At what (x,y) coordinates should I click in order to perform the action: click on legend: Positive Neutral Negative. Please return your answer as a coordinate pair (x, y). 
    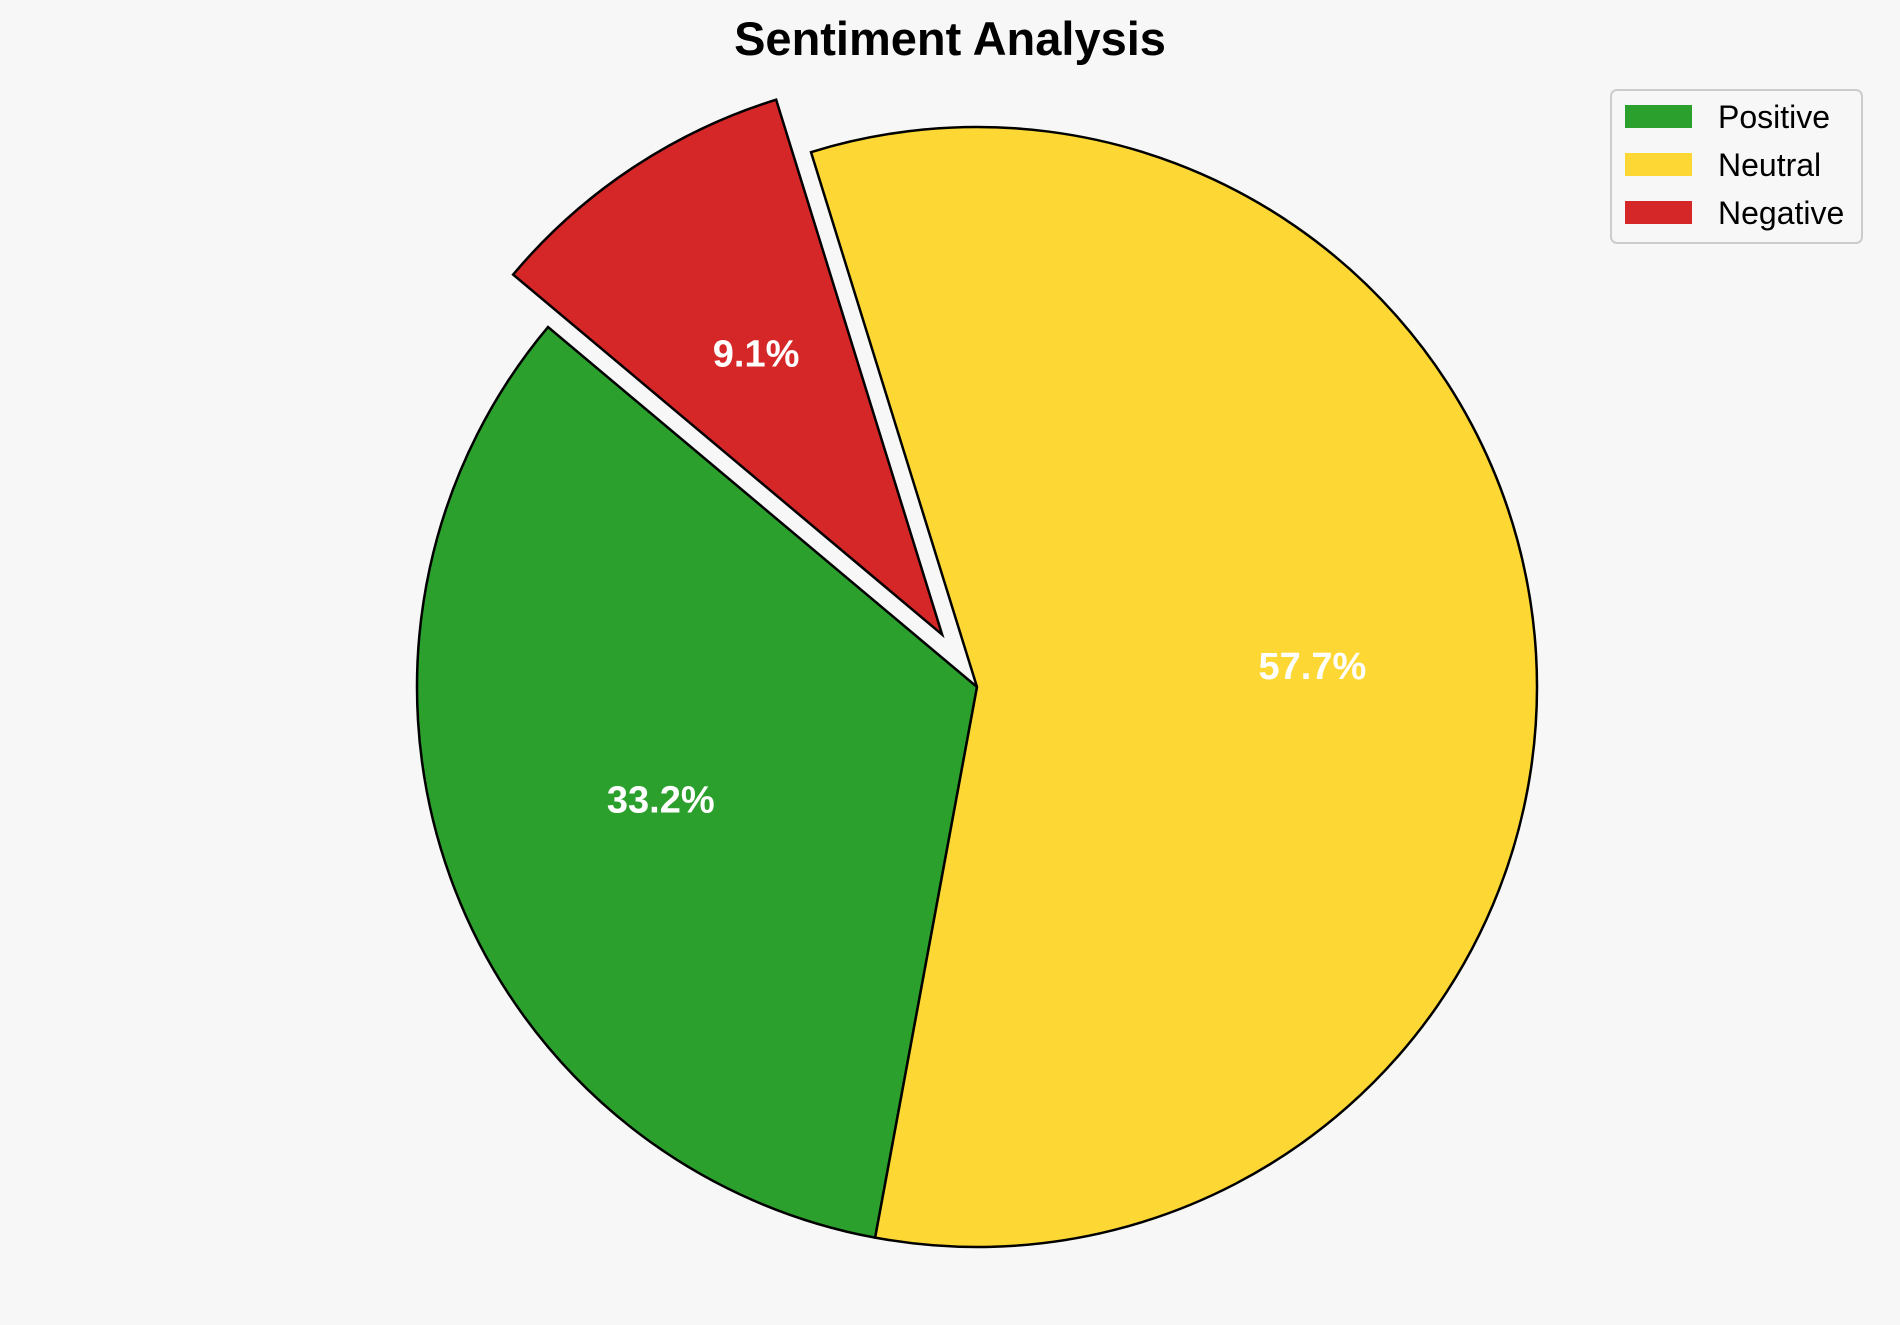
    Looking at the image, I should click on (1736, 166).